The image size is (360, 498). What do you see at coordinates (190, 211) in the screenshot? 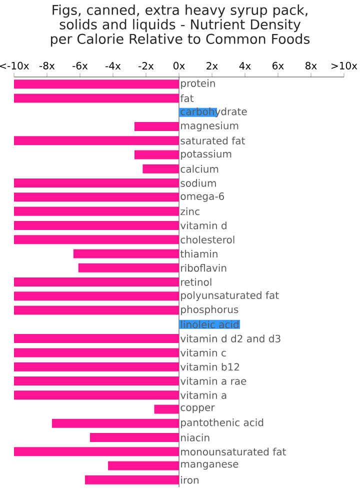
I see `y-tick-label: zinc` at bounding box center [190, 211].